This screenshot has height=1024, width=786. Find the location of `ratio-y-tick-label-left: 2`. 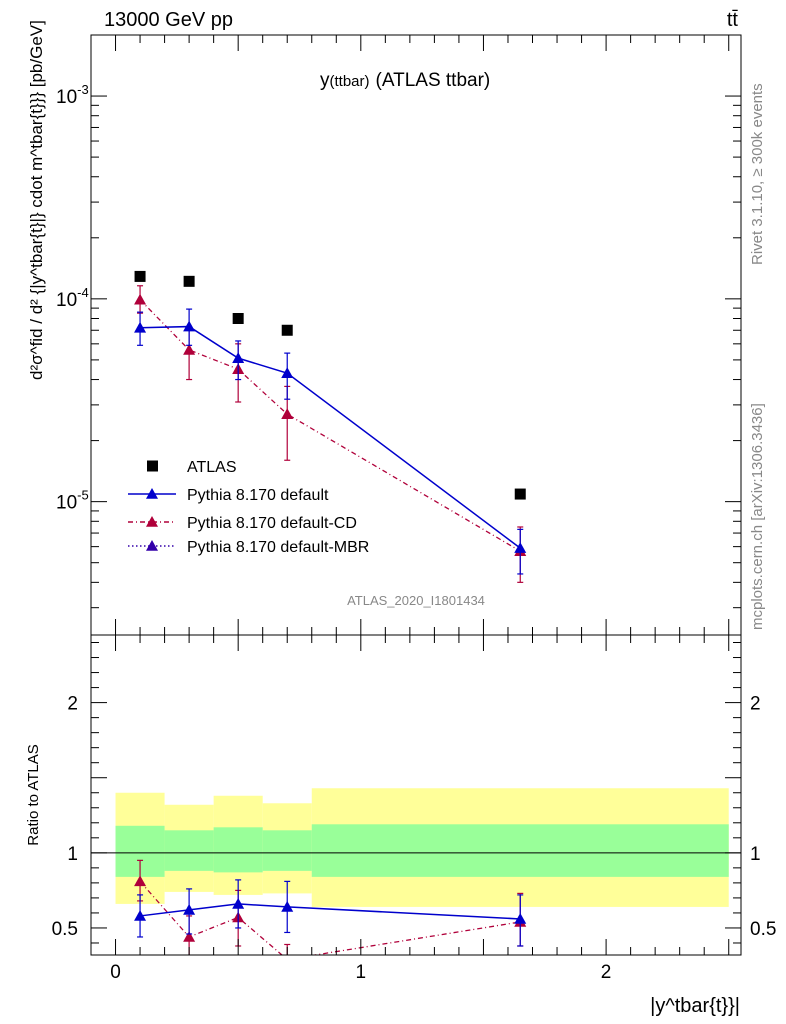

ratio-y-tick-label-left: 2 is located at coordinates (72, 704).